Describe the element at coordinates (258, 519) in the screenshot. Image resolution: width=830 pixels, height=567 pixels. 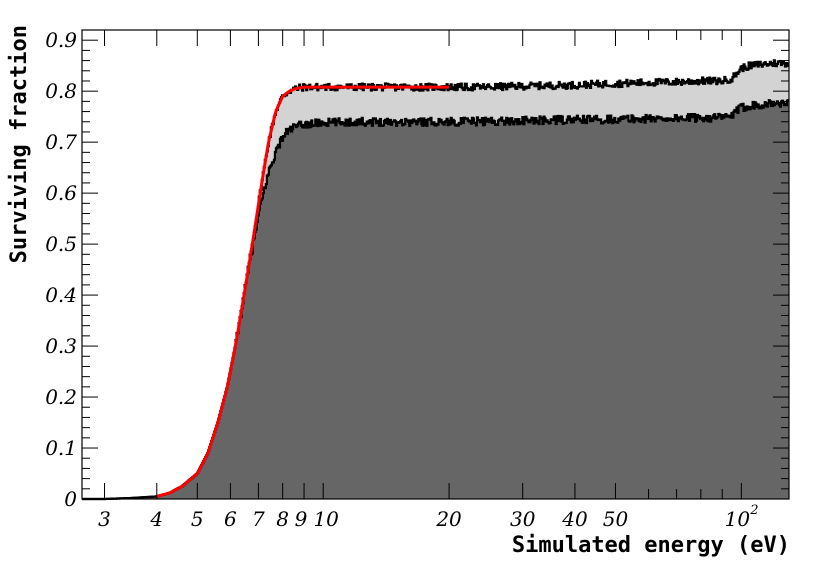
I see `x-tick-label: 7` at that location.